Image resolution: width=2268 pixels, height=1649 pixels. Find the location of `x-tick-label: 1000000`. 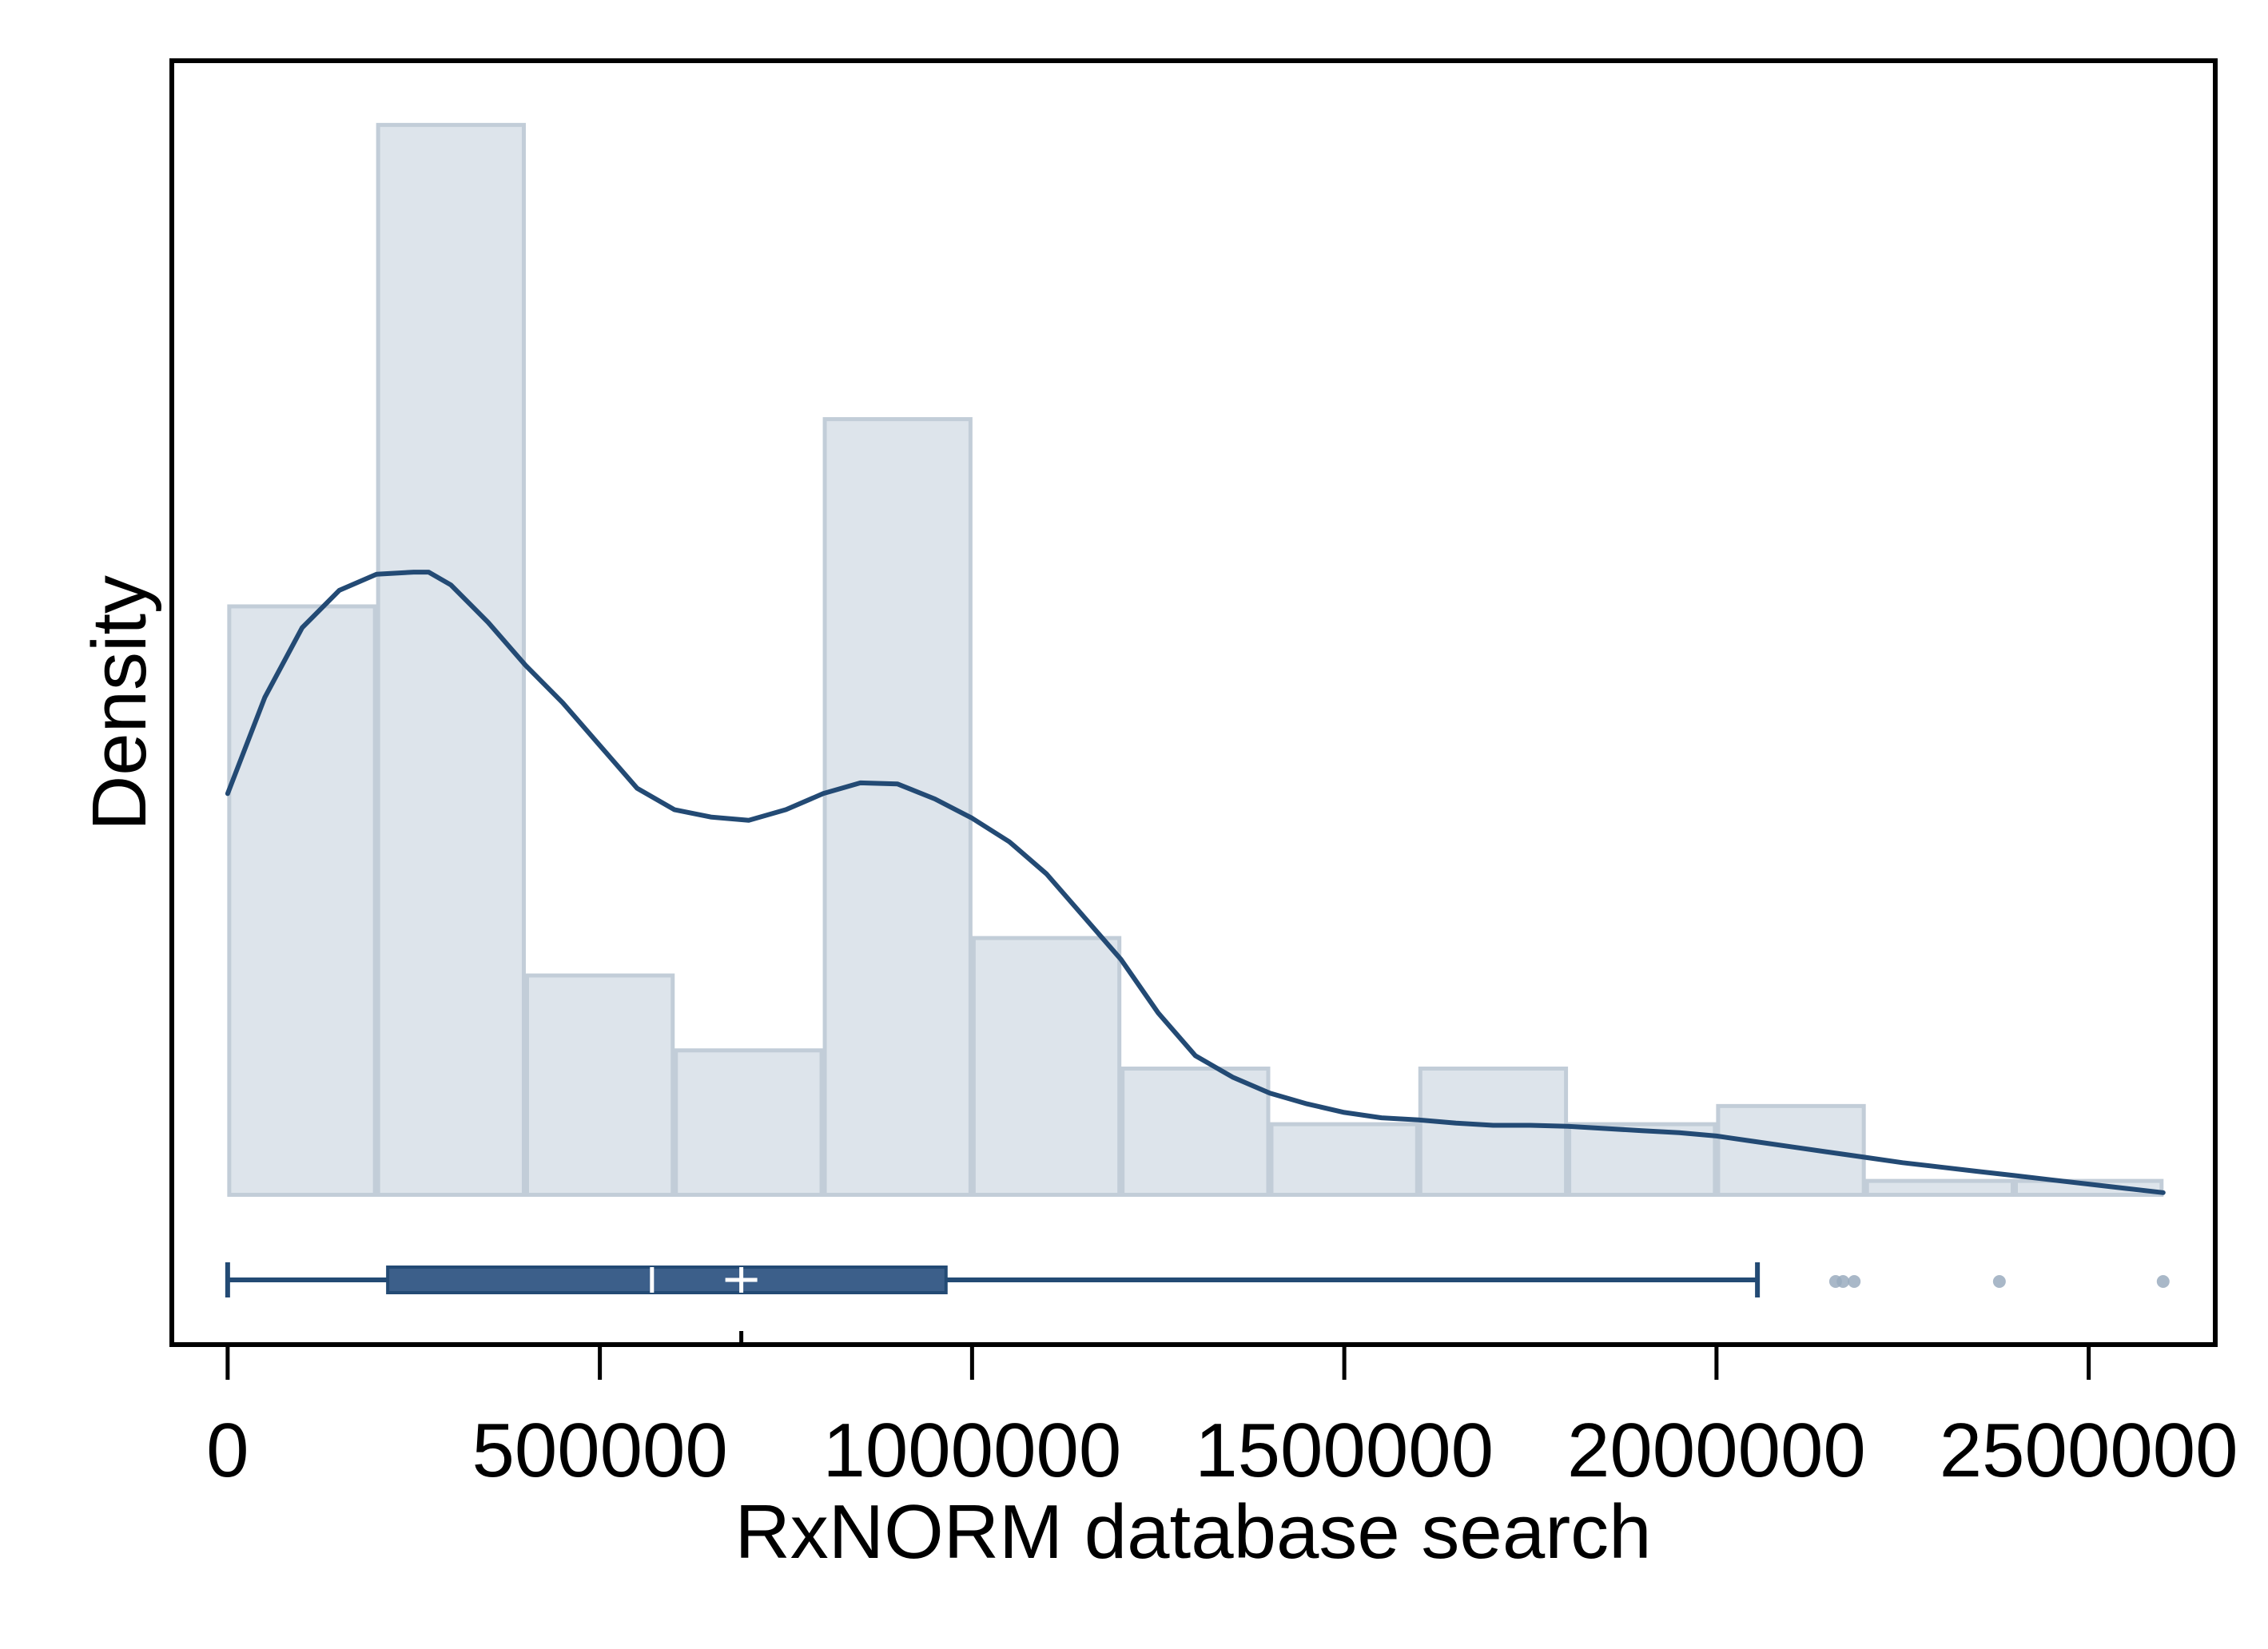

x-tick-label: 1000000 is located at coordinates (972, 1450).